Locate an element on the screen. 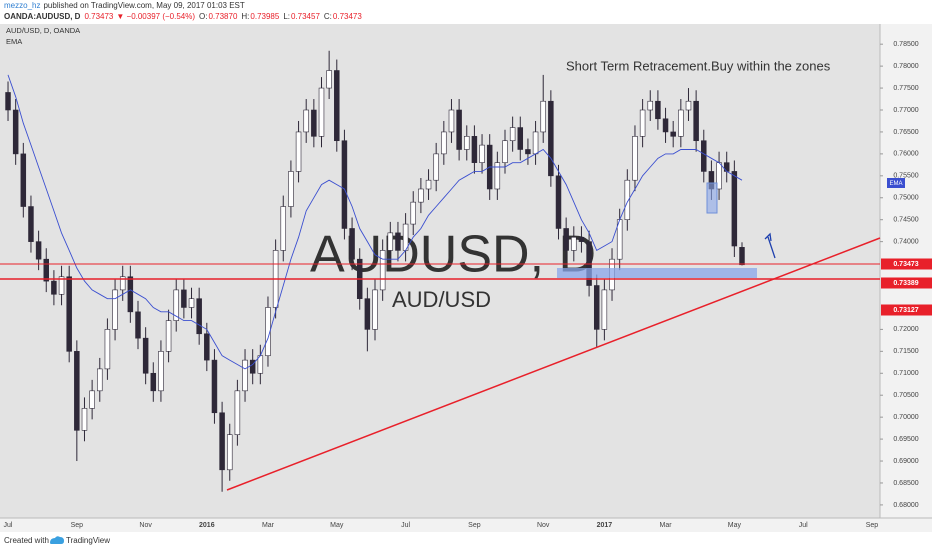 This screenshot has height=555, width=932. zone is located at coordinates (712, 198).